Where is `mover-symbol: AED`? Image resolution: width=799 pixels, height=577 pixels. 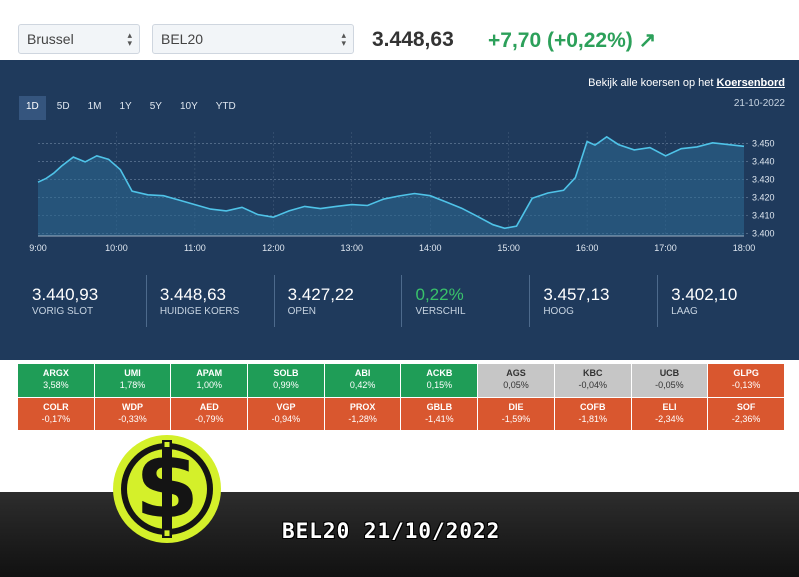 mover-symbol: AED is located at coordinates (209, 406).